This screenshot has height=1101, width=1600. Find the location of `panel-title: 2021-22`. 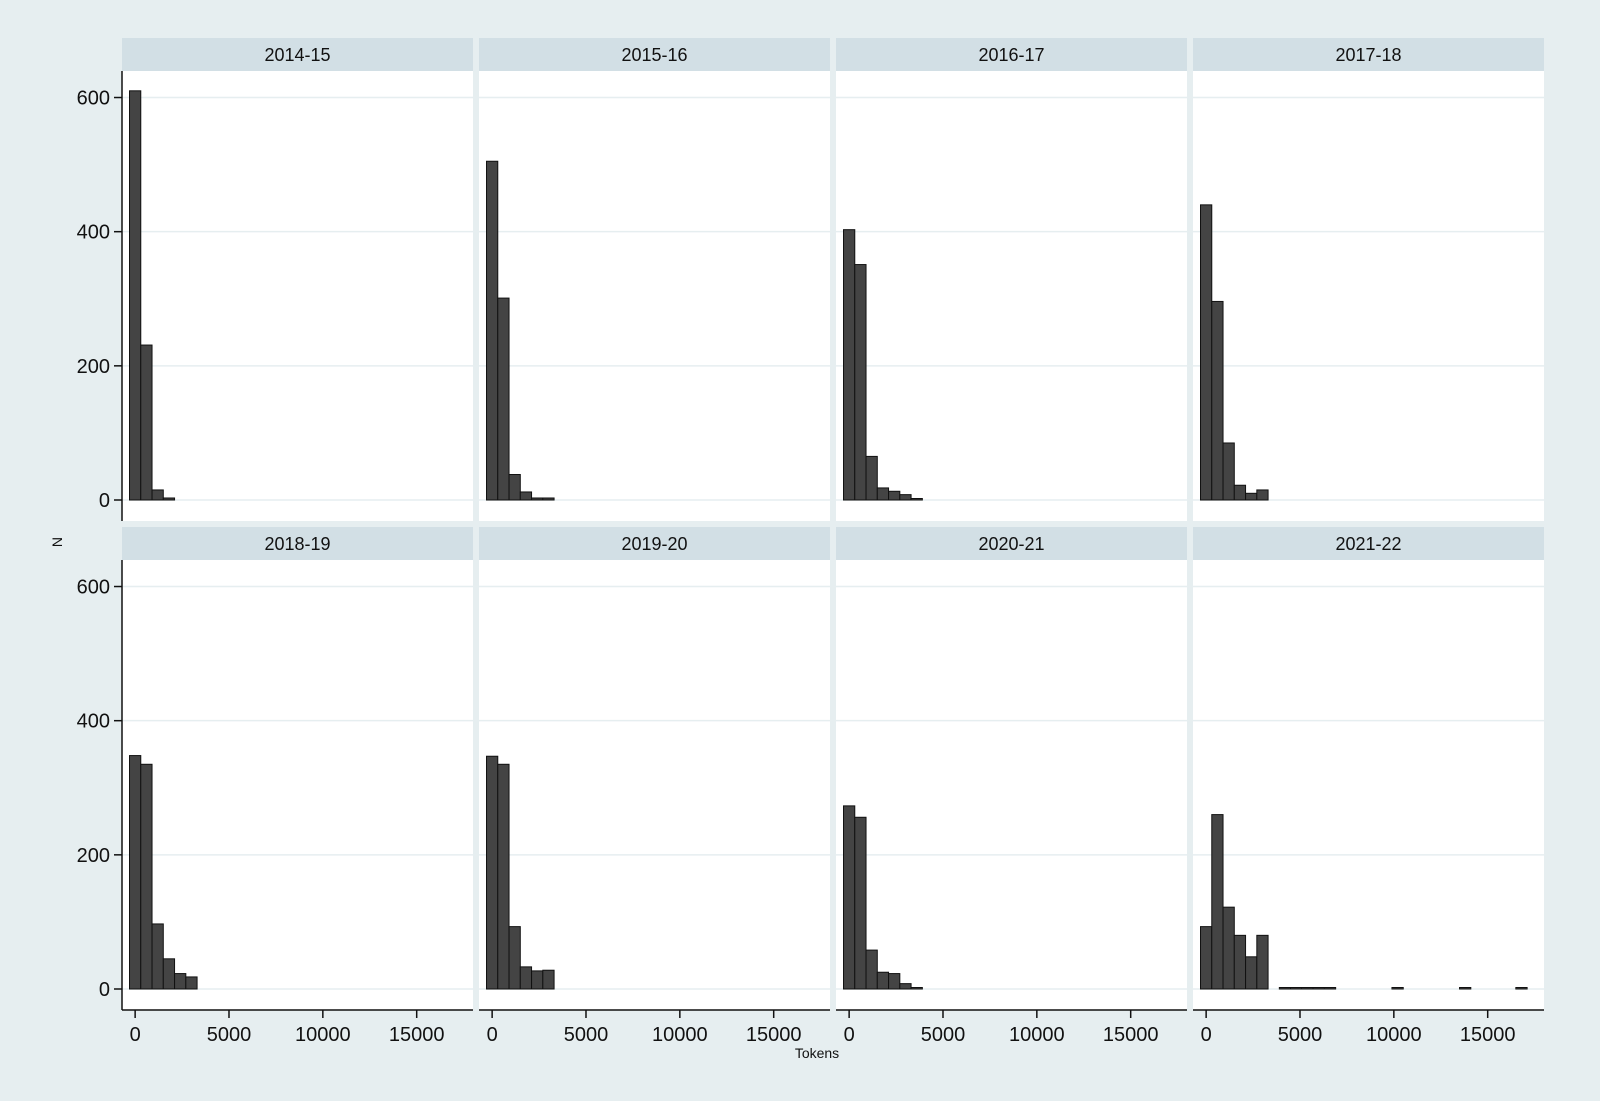

panel-title: 2021-22 is located at coordinates (1368, 544).